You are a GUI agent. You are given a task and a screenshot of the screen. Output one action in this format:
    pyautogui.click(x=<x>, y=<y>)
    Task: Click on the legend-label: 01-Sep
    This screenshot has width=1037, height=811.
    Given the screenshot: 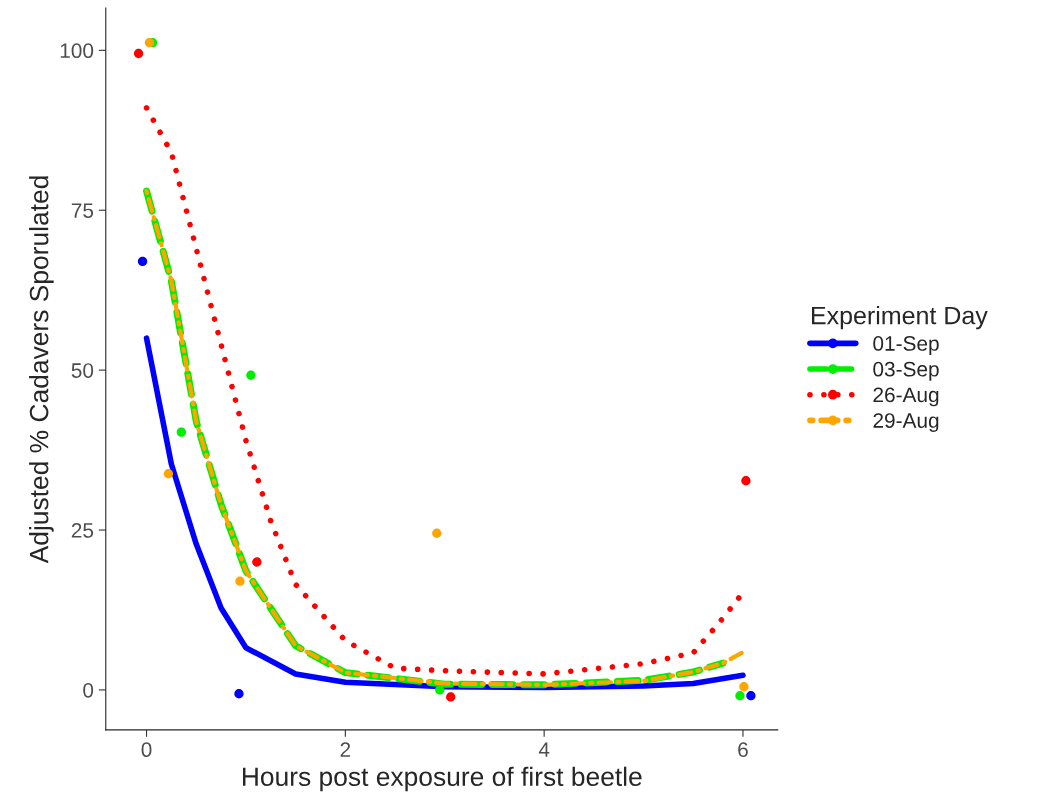 What is the action you would take?
    pyautogui.click(x=906, y=345)
    